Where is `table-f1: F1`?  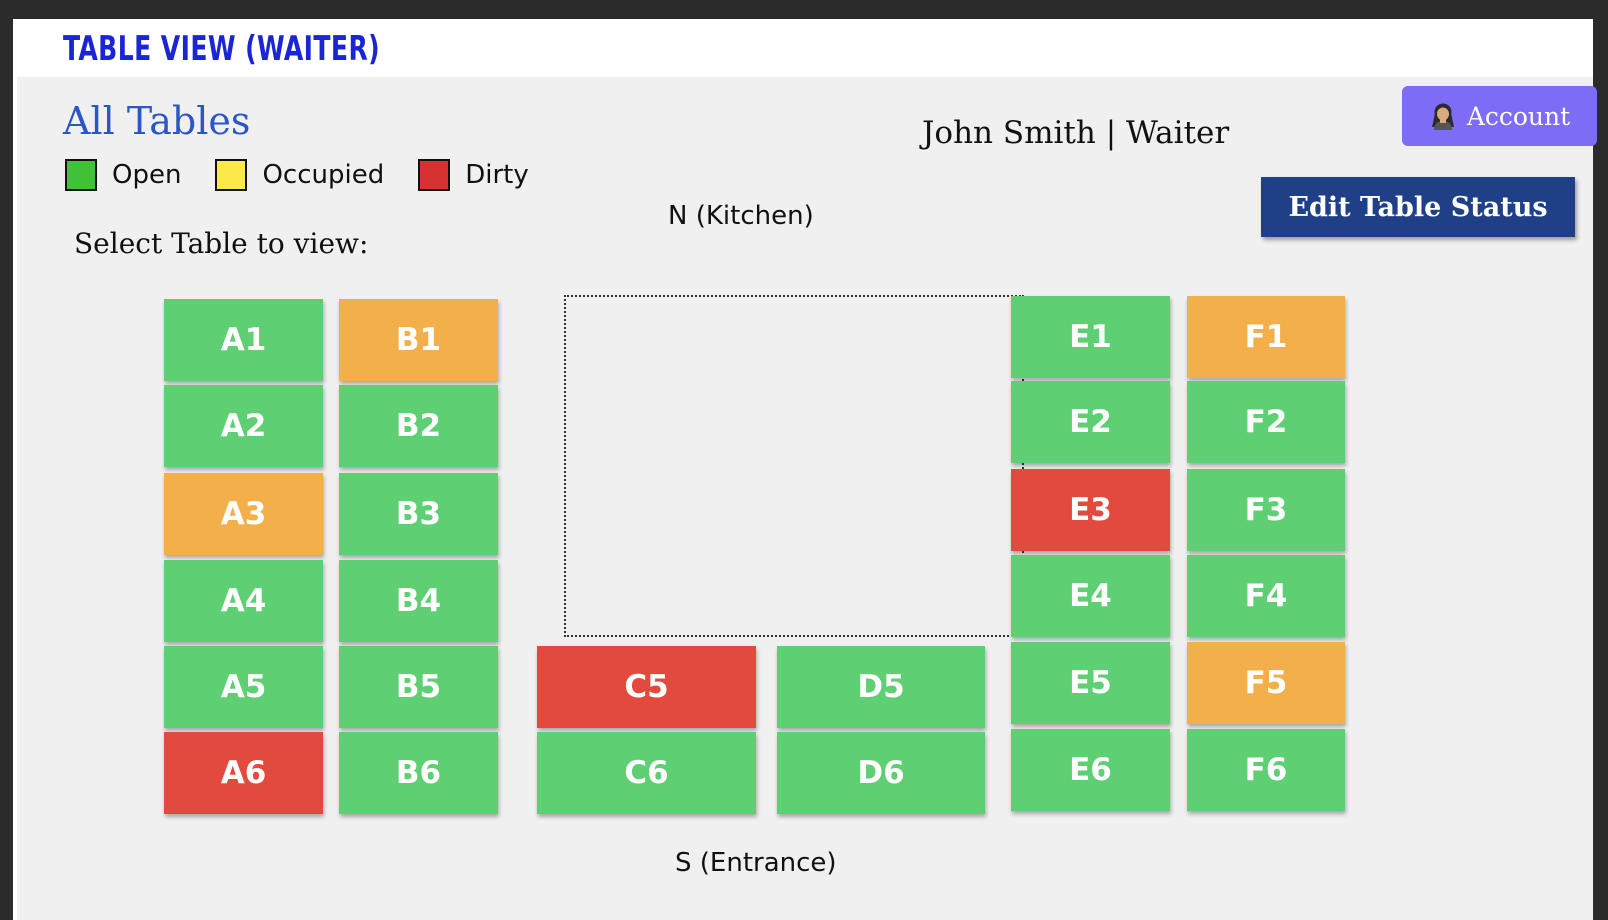
table-f1: F1 is located at coordinates (1266, 337).